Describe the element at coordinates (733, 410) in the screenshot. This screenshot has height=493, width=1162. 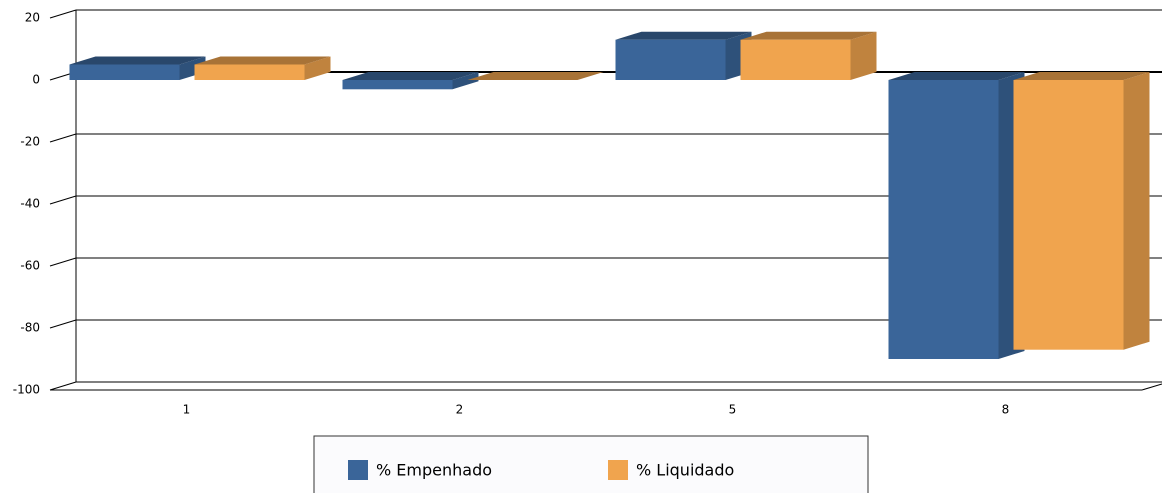
I see `x-tick-label: 5` at that location.